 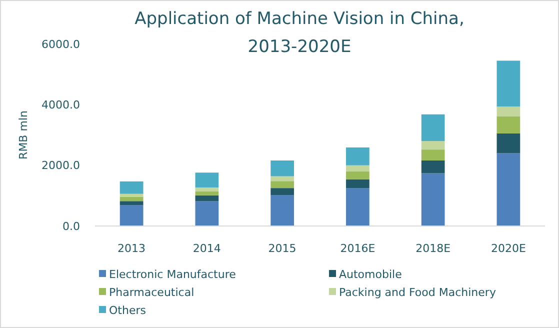 I want to click on y-tick-label: 2000.0, so click(x=61, y=165).